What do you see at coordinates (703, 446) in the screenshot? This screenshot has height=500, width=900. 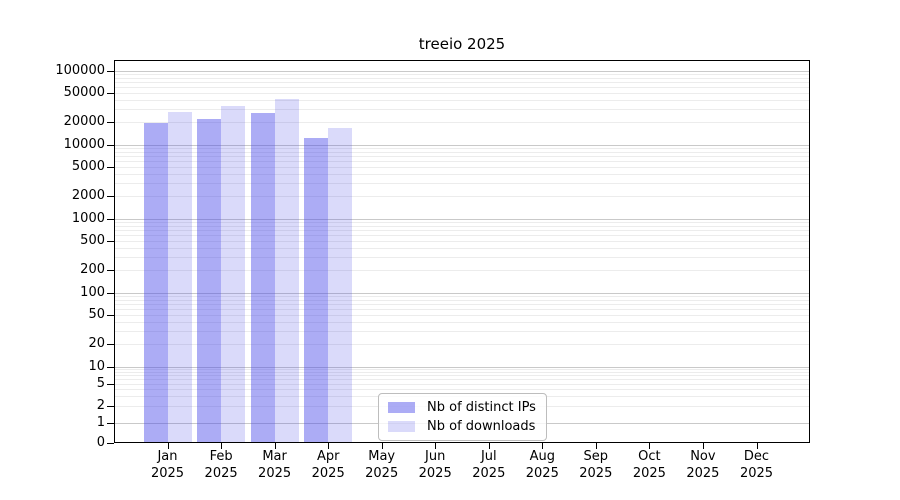 I see `x-tick-mark-nov` at bounding box center [703, 446].